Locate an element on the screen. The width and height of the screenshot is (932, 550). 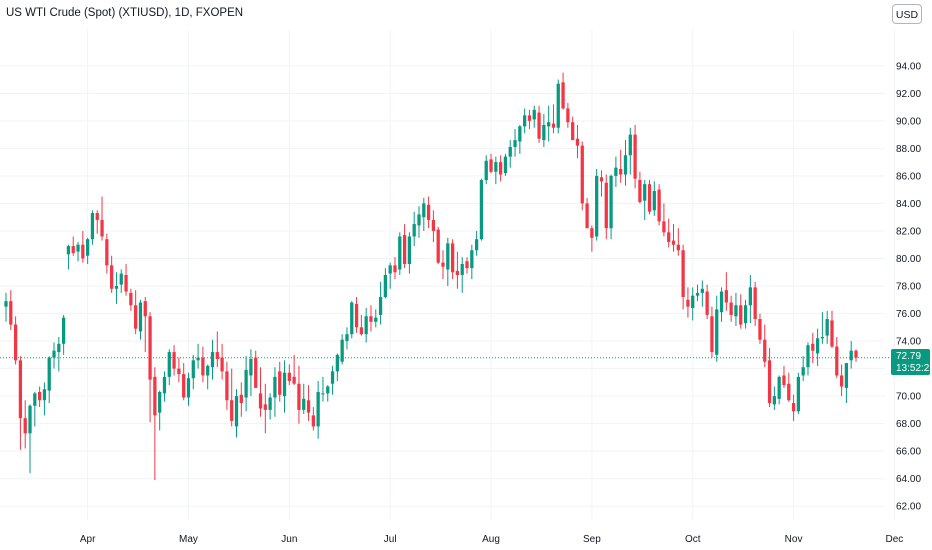
y-tick-label: 86.00 is located at coordinates (908, 176).